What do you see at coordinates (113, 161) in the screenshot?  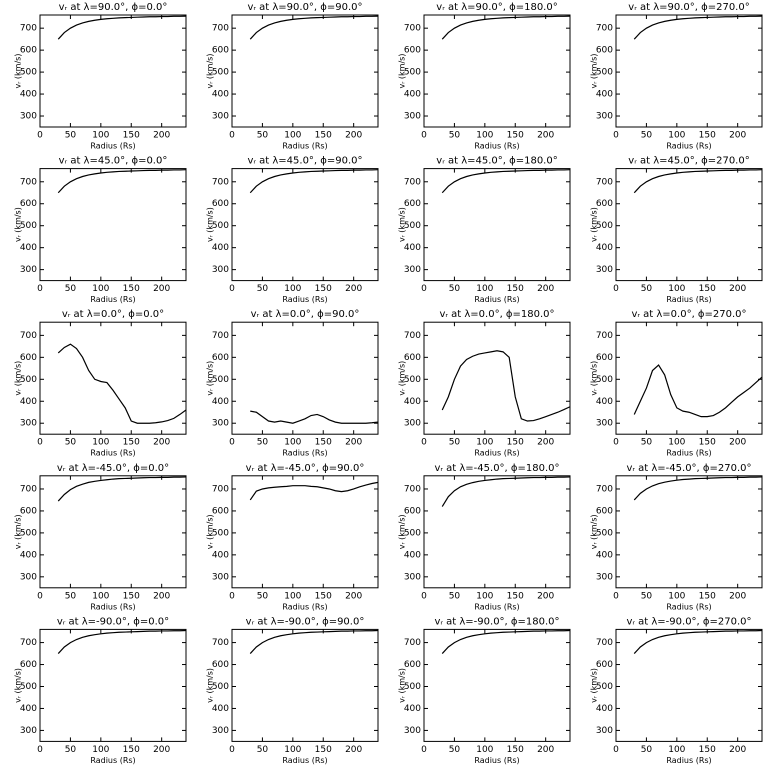 I see `panel-title: vᵣ at λ=45.0°, ϕ=0.0°` at bounding box center [113, 161].